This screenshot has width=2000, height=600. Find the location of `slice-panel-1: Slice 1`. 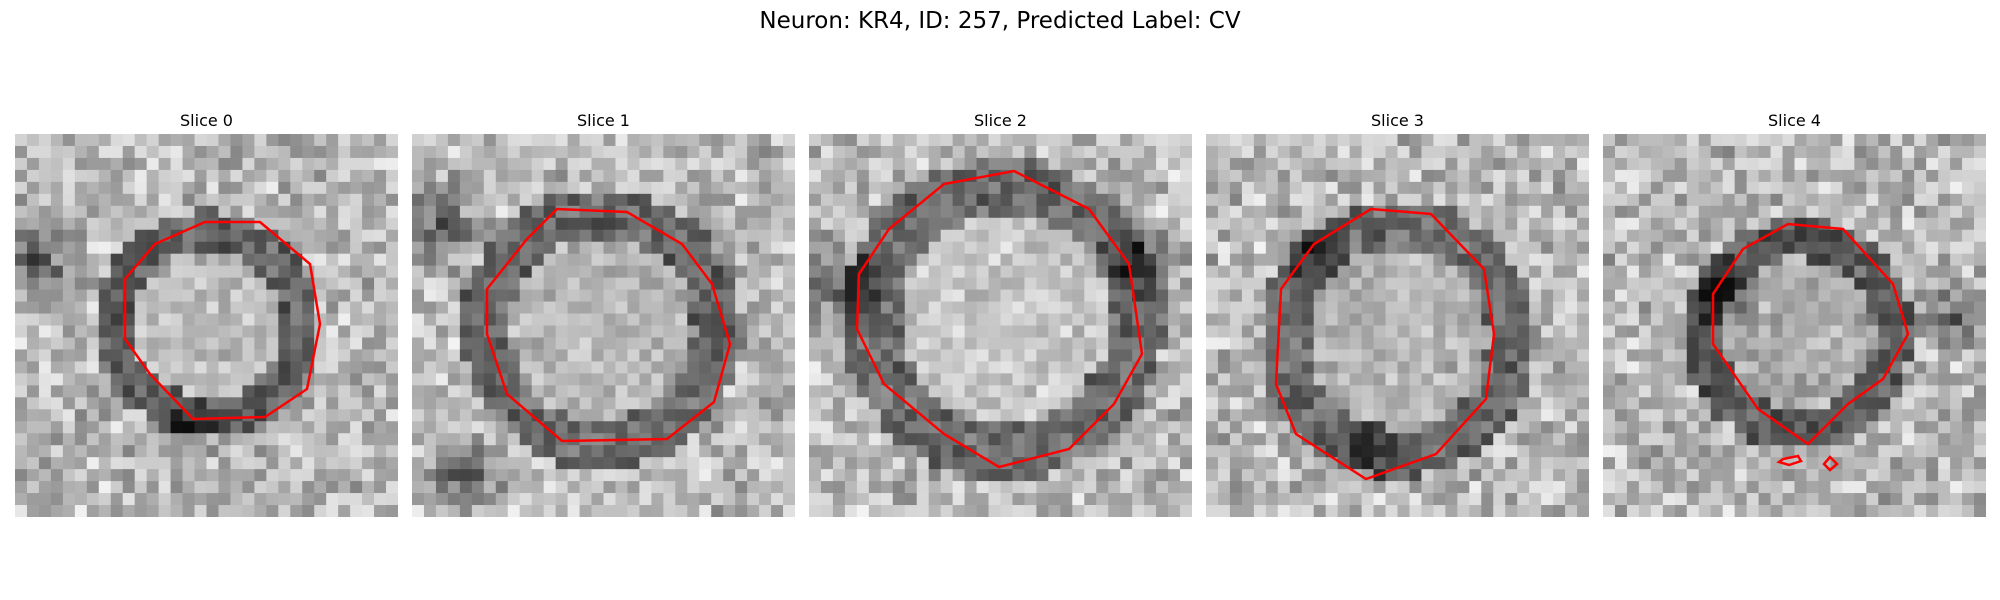

slice-panel-1: Slice 1 is located at coordinates (603, 312).